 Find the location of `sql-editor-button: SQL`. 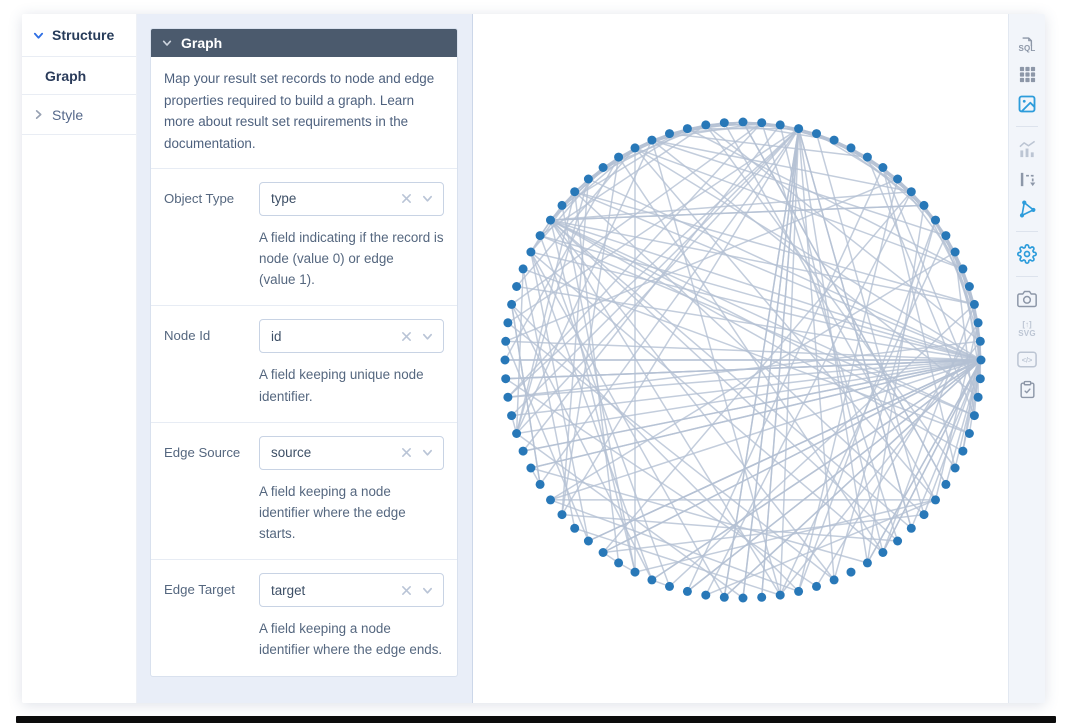

sql-editor-button: SQL is located at coordinates (1027, 44).